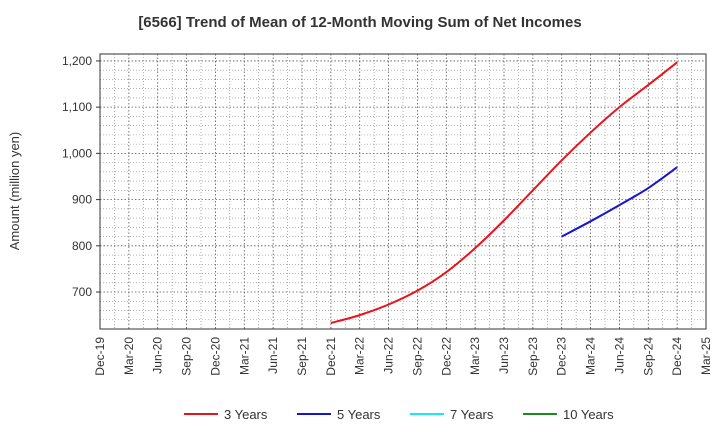  Describe the element at coordinates (129, 356) in the screenshot. I see `x-tick-label: Mar-20` at that location.